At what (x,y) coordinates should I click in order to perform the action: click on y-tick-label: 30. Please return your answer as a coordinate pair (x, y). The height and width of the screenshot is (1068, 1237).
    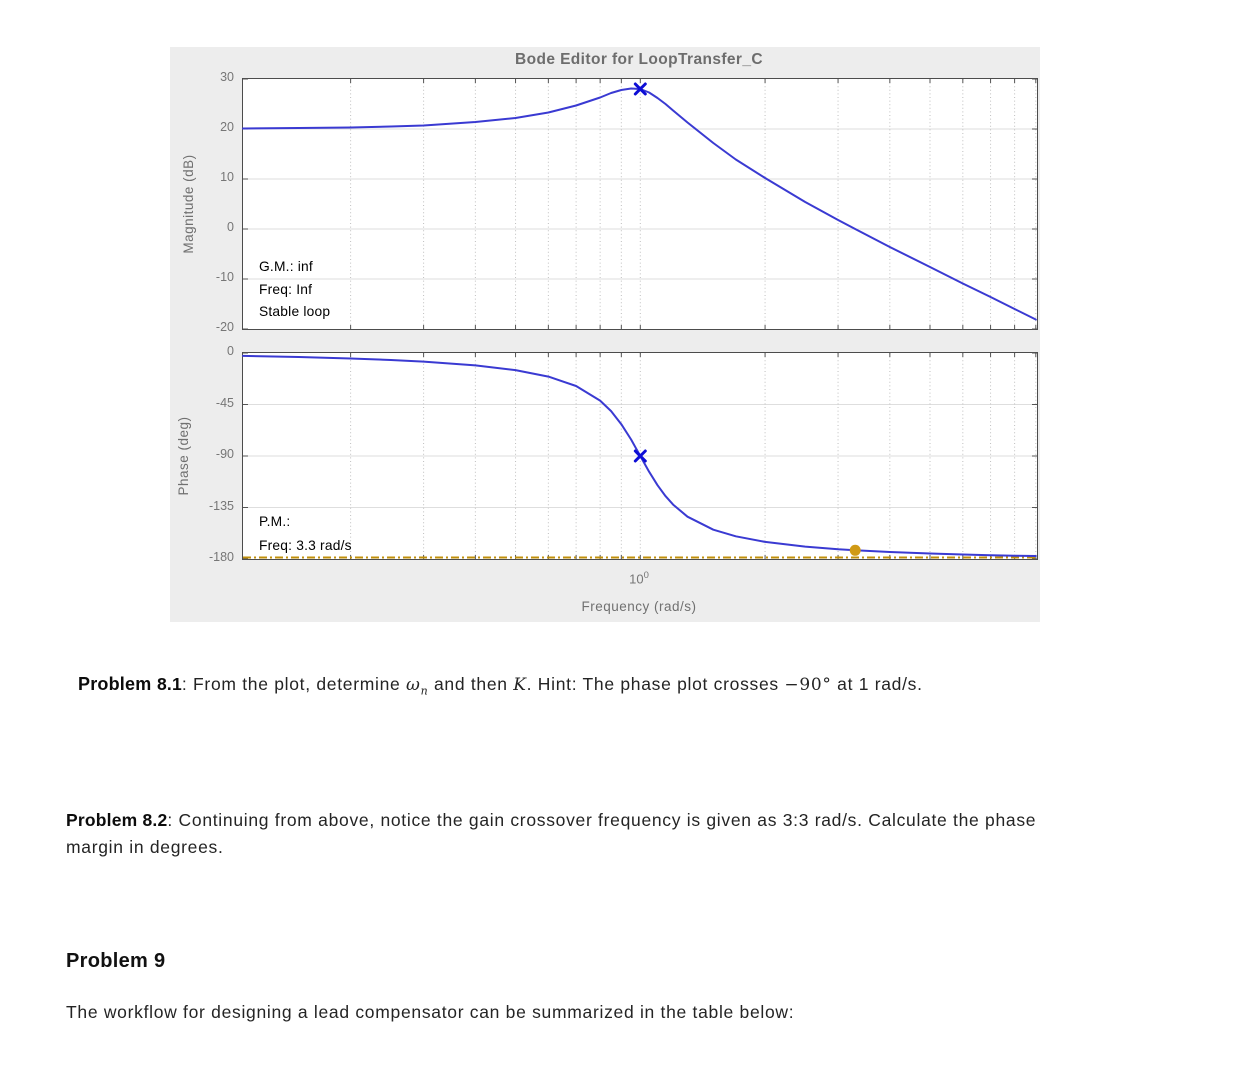
    Looking at the image, I should click on (227, 77).